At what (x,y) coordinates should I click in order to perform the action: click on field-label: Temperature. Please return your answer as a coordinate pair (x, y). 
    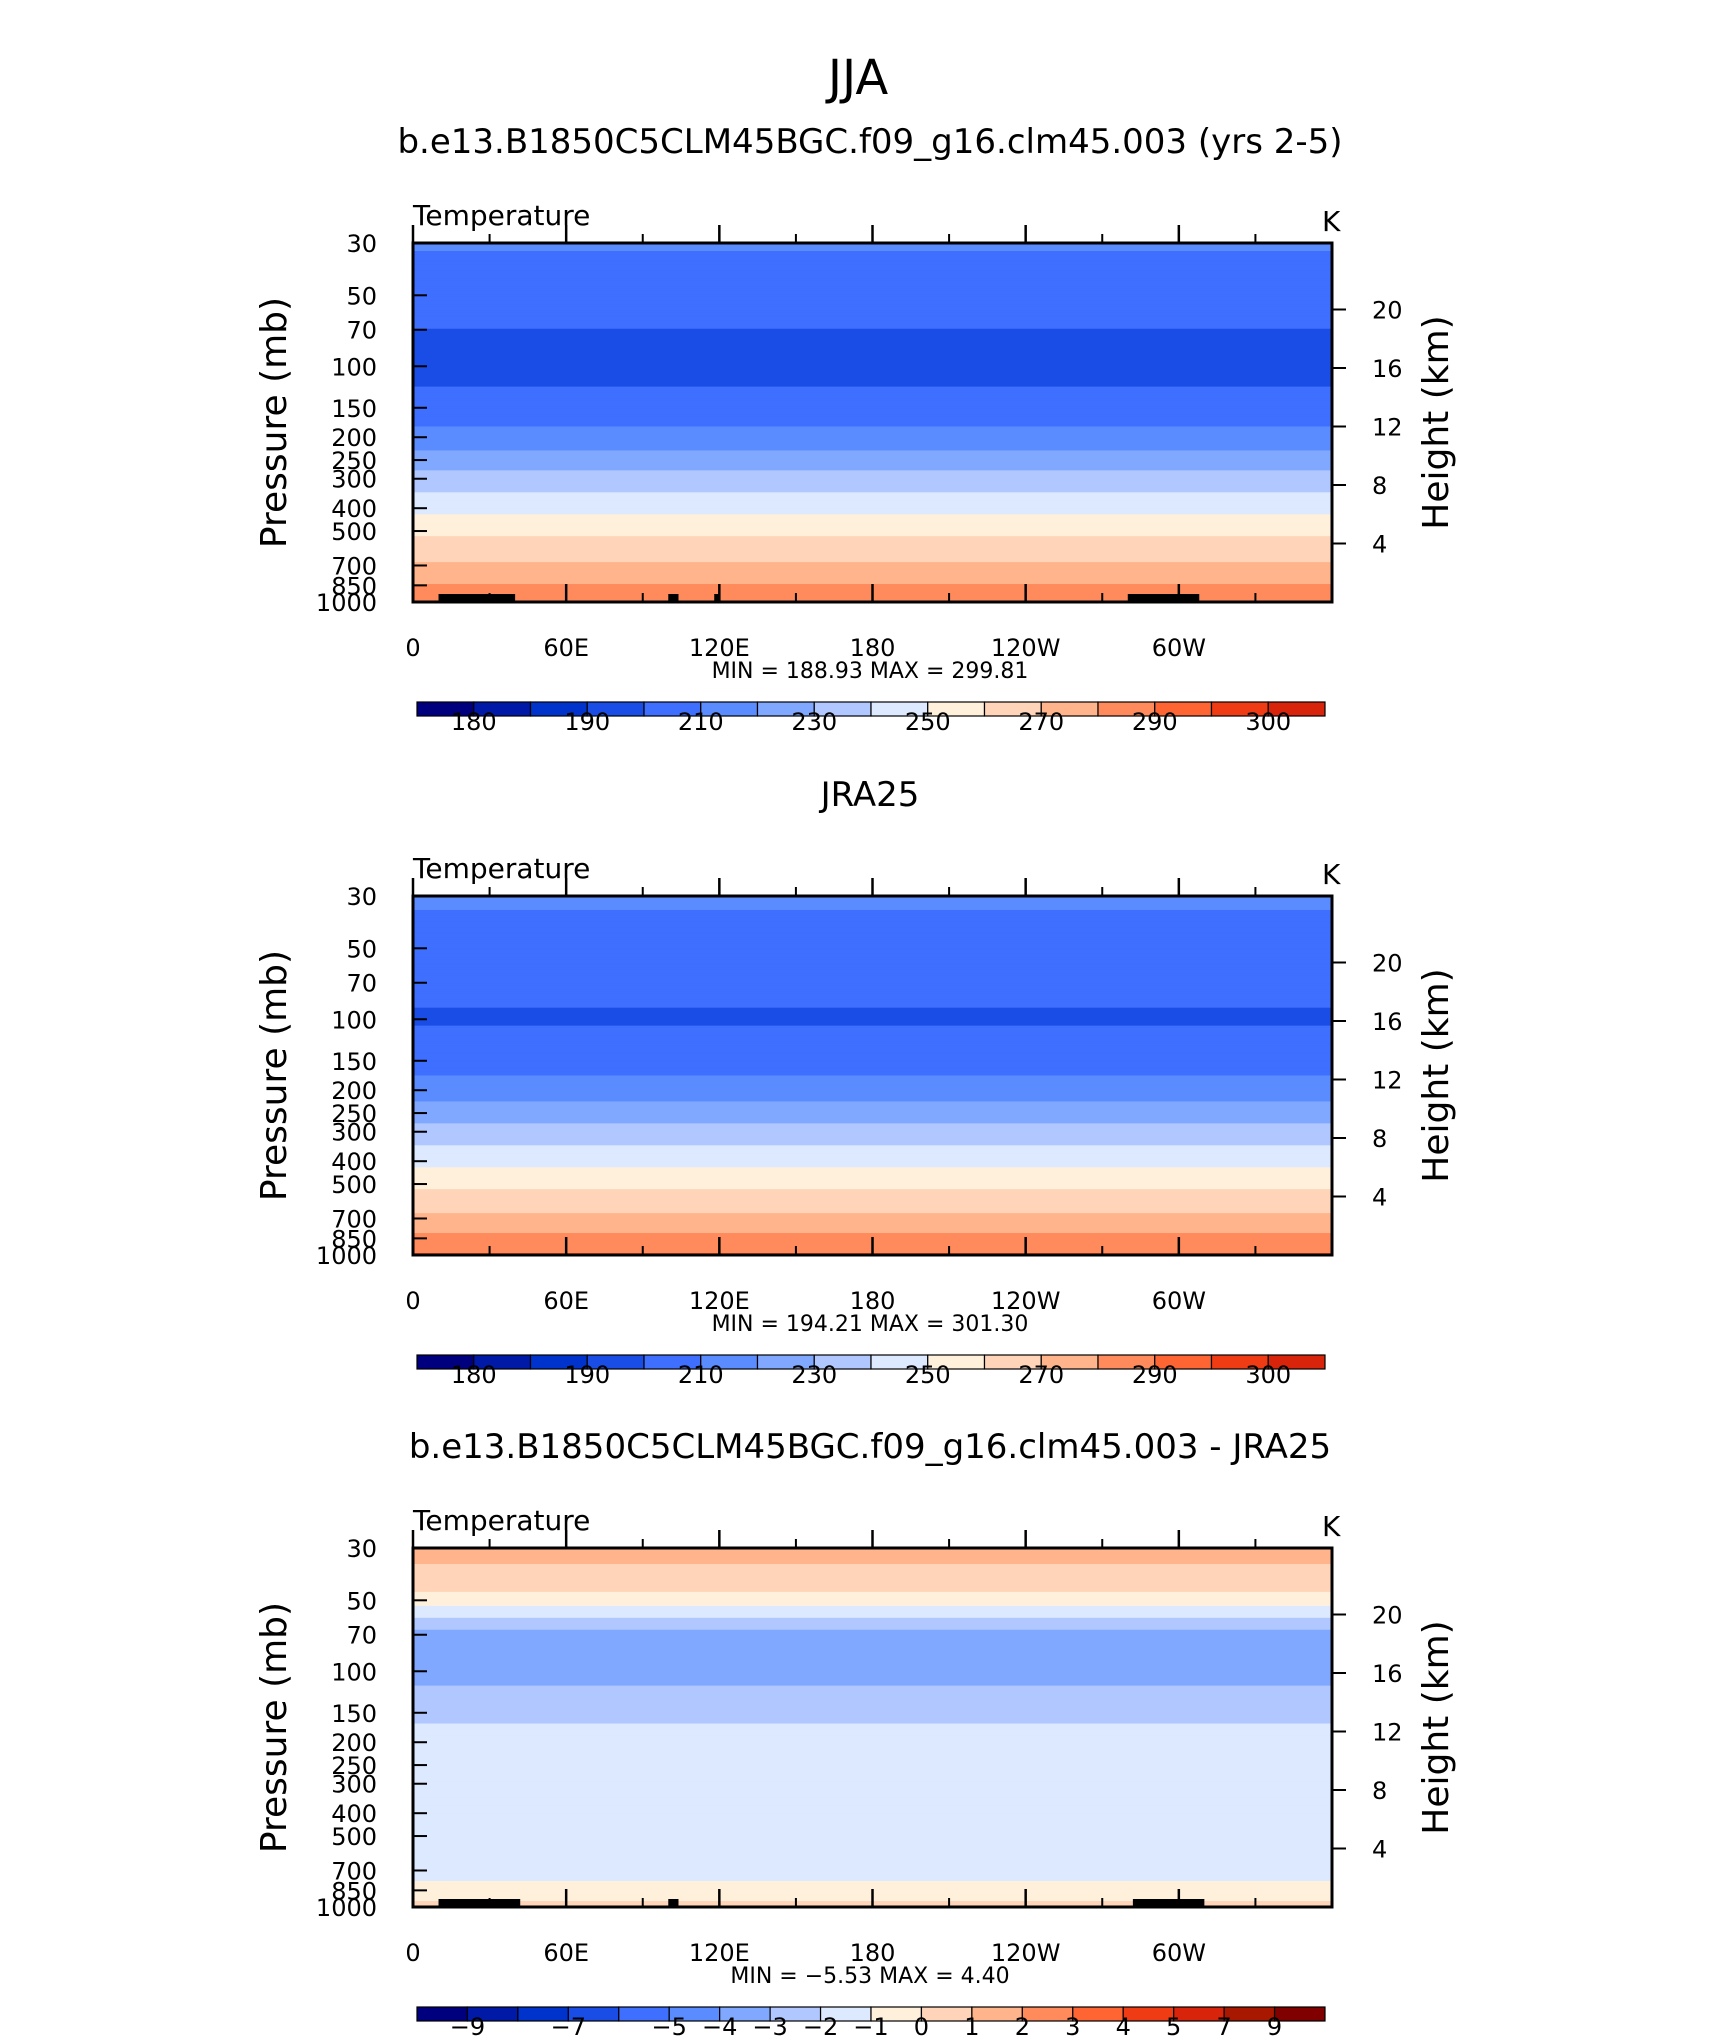
    Looking at the image, I should click on (501, 1520).